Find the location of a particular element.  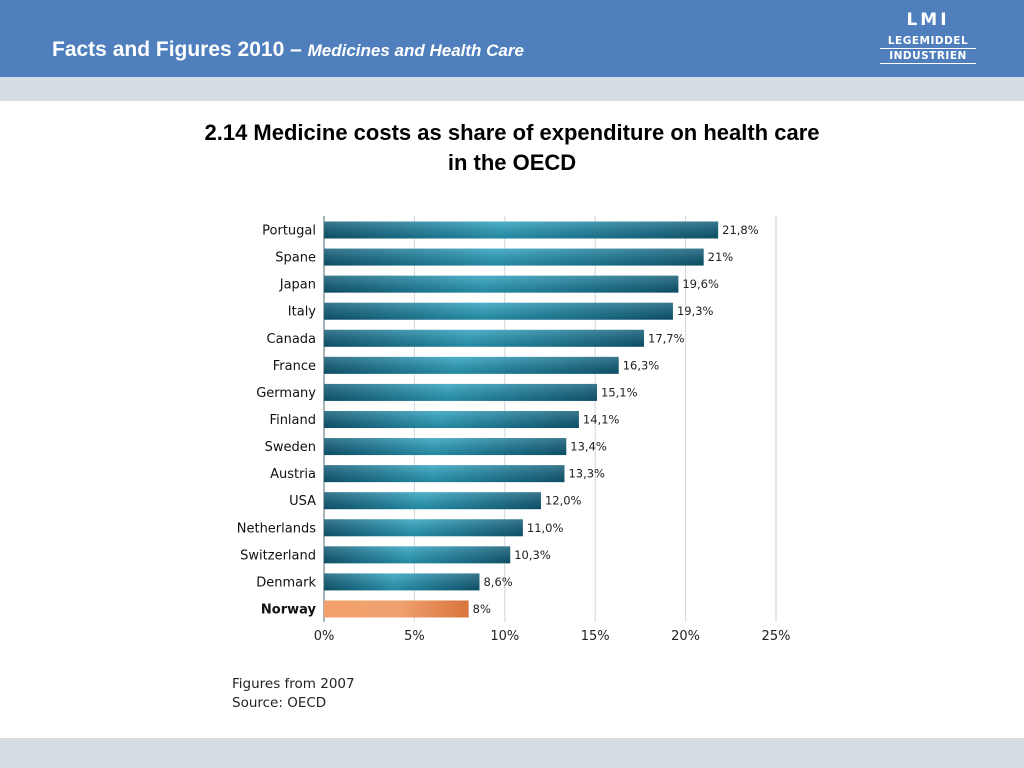

value-label: 16,3% is located at coordinates (641, 365).